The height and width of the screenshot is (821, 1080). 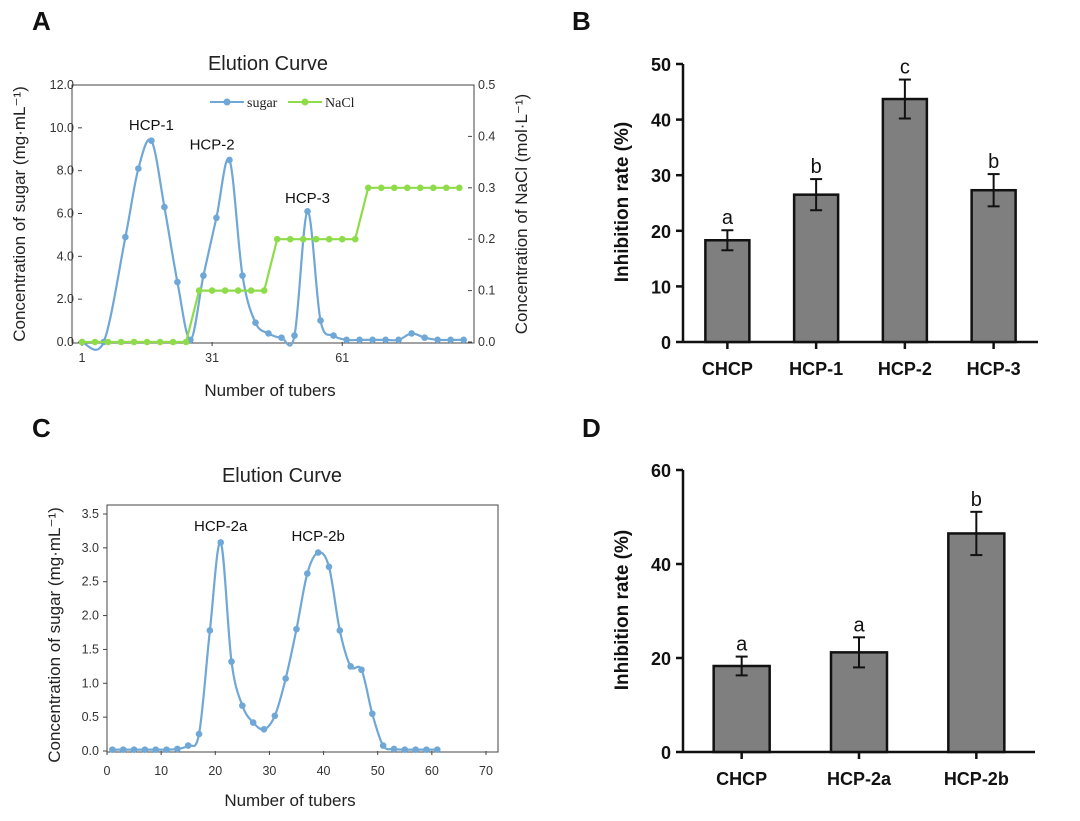 I want to click on y2-tick-label: 0.3, so click(x=486, y=188).